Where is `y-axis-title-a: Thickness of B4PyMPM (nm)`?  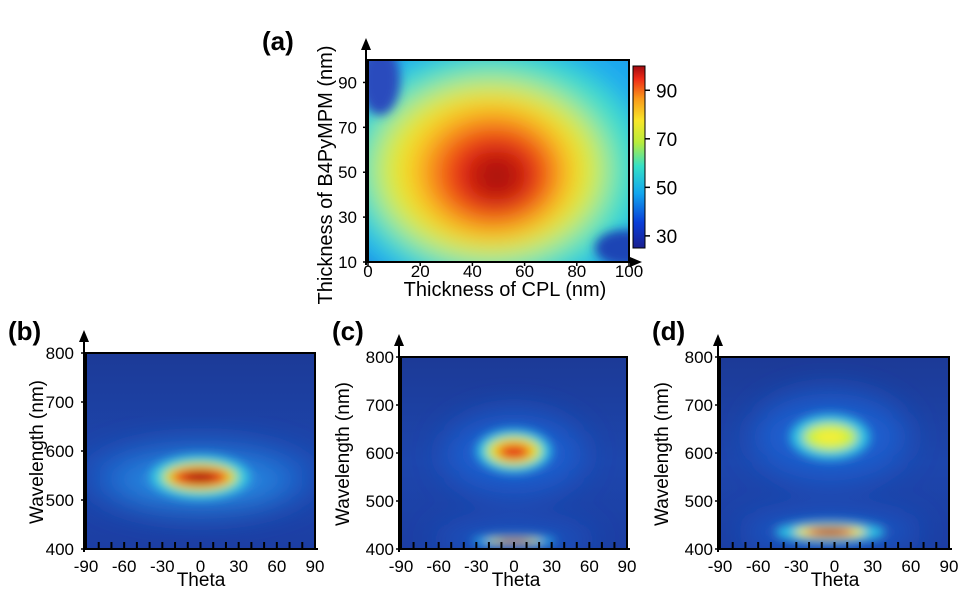
y-axis-title-a: Thickness of B4PyMPM (nm) is located at coordinates (326, 175).